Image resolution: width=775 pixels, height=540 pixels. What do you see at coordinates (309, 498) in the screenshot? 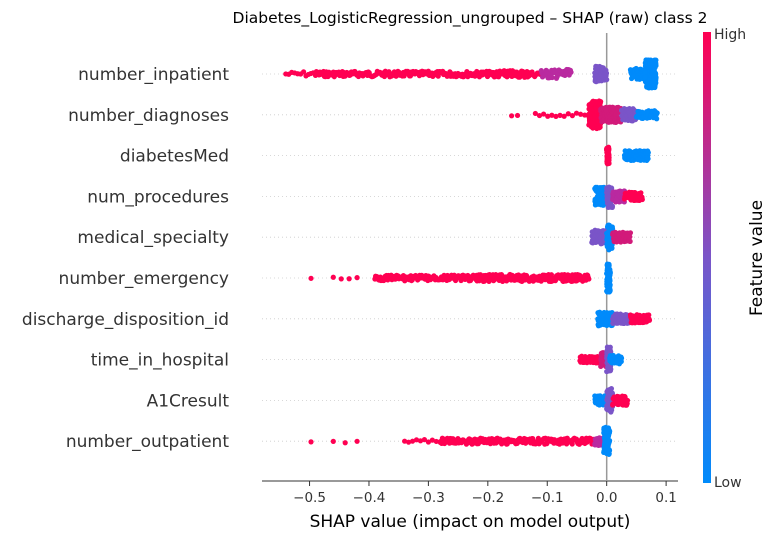
I see `x-tick-label: −0.5` at bounding box center [309, 498].